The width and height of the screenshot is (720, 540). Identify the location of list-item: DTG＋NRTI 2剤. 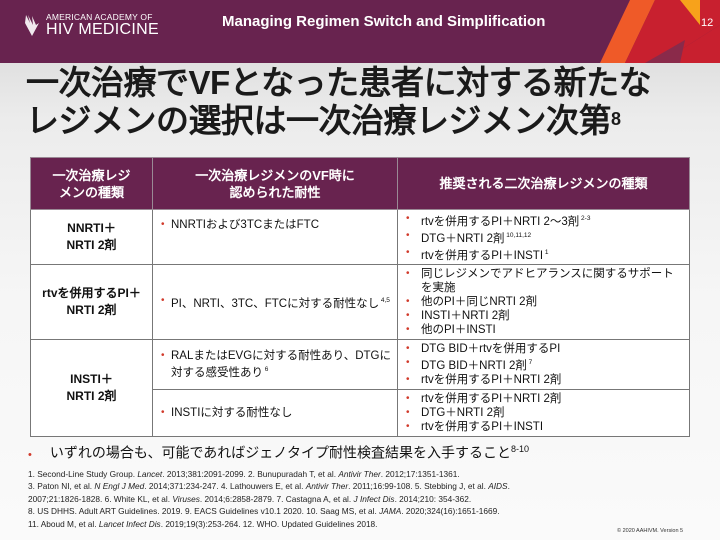
(543, 413).